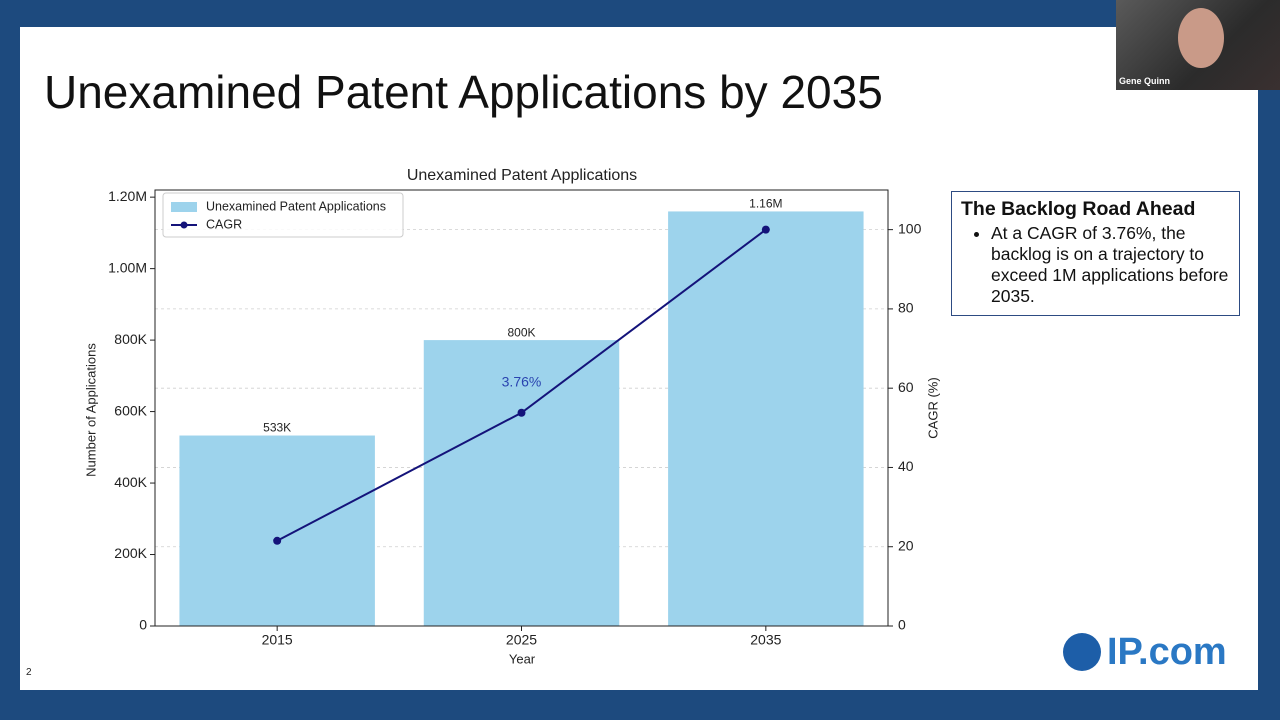 This screenshot has width=1280, height=720. What do you see at coordinates (130, 553) in the screenshot?
I see `y-tick-label: 200K` at bounding box center [130, 553].